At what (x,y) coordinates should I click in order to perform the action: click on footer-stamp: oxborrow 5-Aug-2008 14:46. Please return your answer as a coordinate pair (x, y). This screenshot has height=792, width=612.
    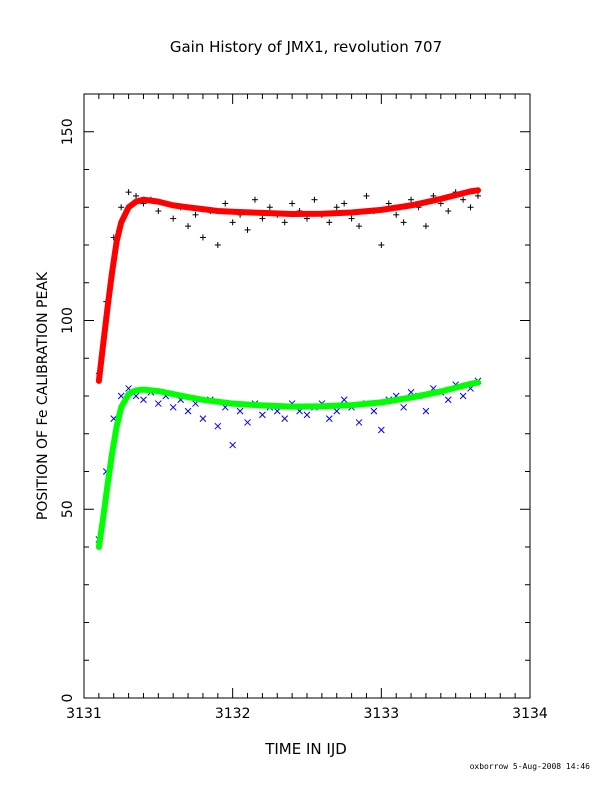
    Looking at the image, I should click on (529, 766).